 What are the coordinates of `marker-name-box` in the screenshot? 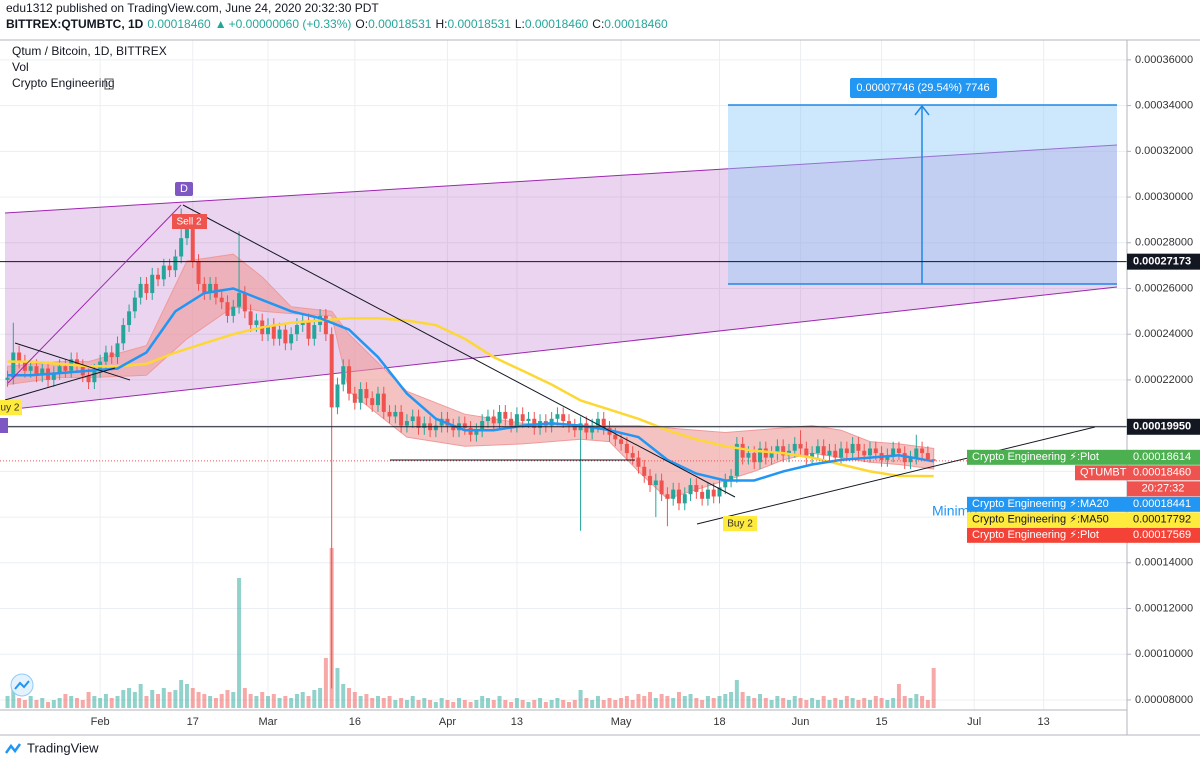 It's located at (1047, 457).